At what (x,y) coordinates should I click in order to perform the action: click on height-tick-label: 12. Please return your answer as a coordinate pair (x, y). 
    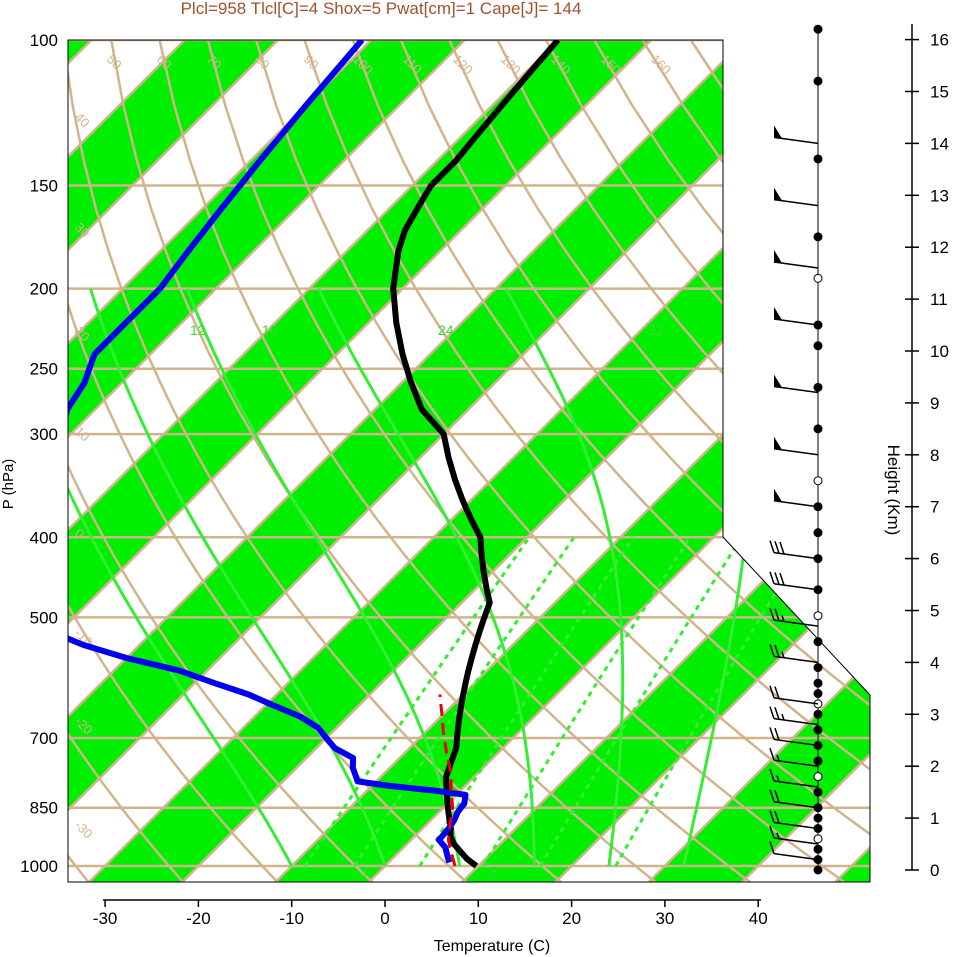
    Looking at the image, I should click on (939, 247).